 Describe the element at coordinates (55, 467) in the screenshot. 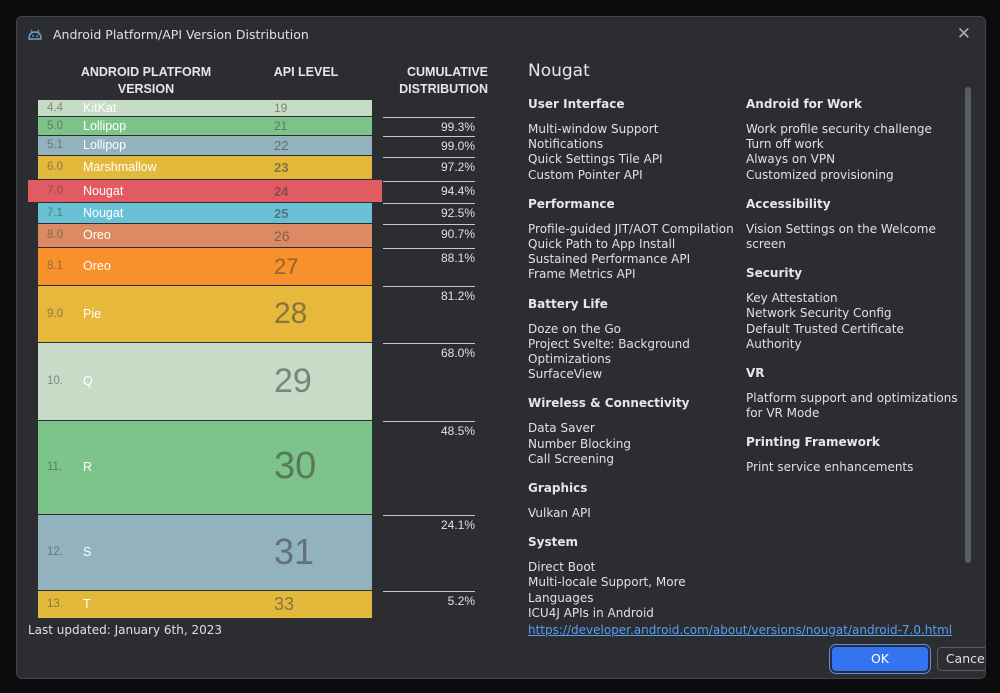

I see `version-number: 11.` at that location.